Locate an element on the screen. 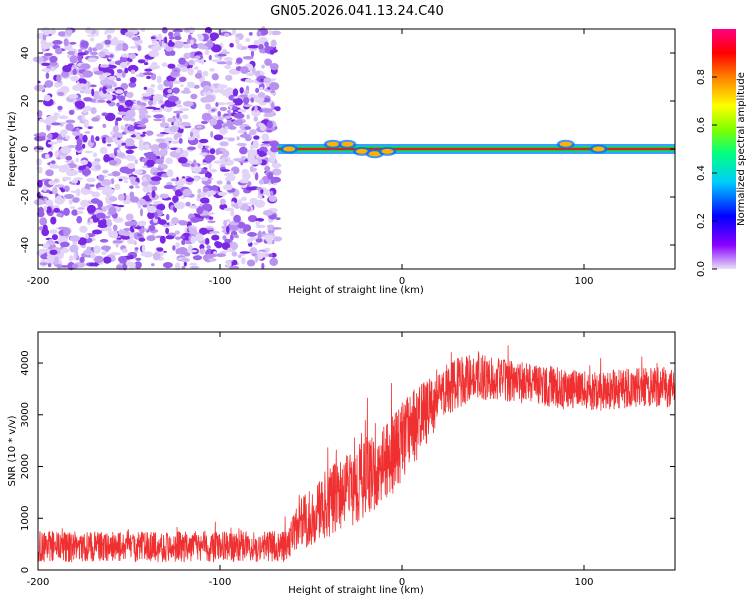  colorbar-ticks: 0.0 0.2 0.4 0.6 0.8 is located at coordinates (706, 173).